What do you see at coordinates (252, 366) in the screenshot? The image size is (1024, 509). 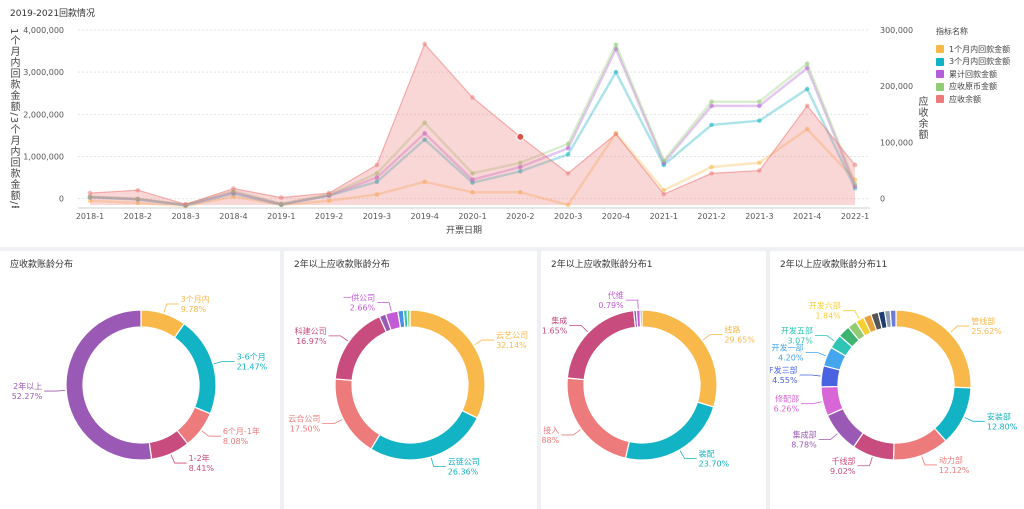 I see `pie-slice-percent: 21.47%` at bounding box center [252, 366].